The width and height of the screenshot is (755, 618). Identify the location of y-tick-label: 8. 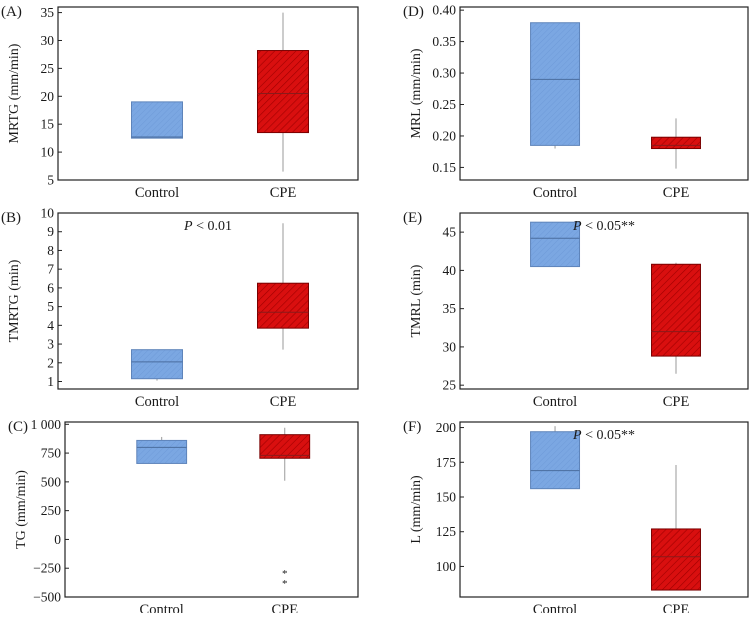
(50, 250).